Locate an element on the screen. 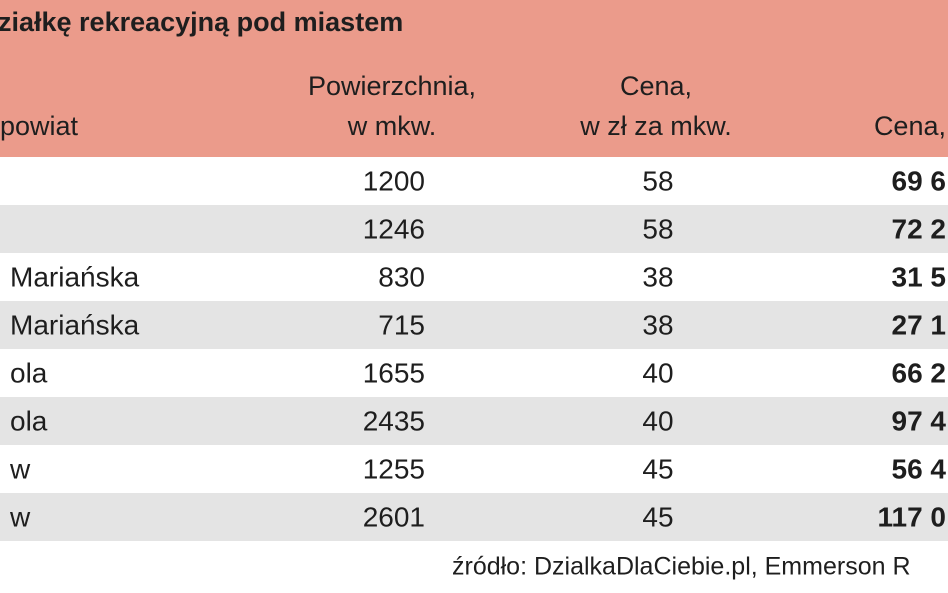 The height and width of the screenshot is (593, 948). source-note: źródło: DzialkaDlaCiebie.pl, Emmerson R is located at coordinates (681, 567).